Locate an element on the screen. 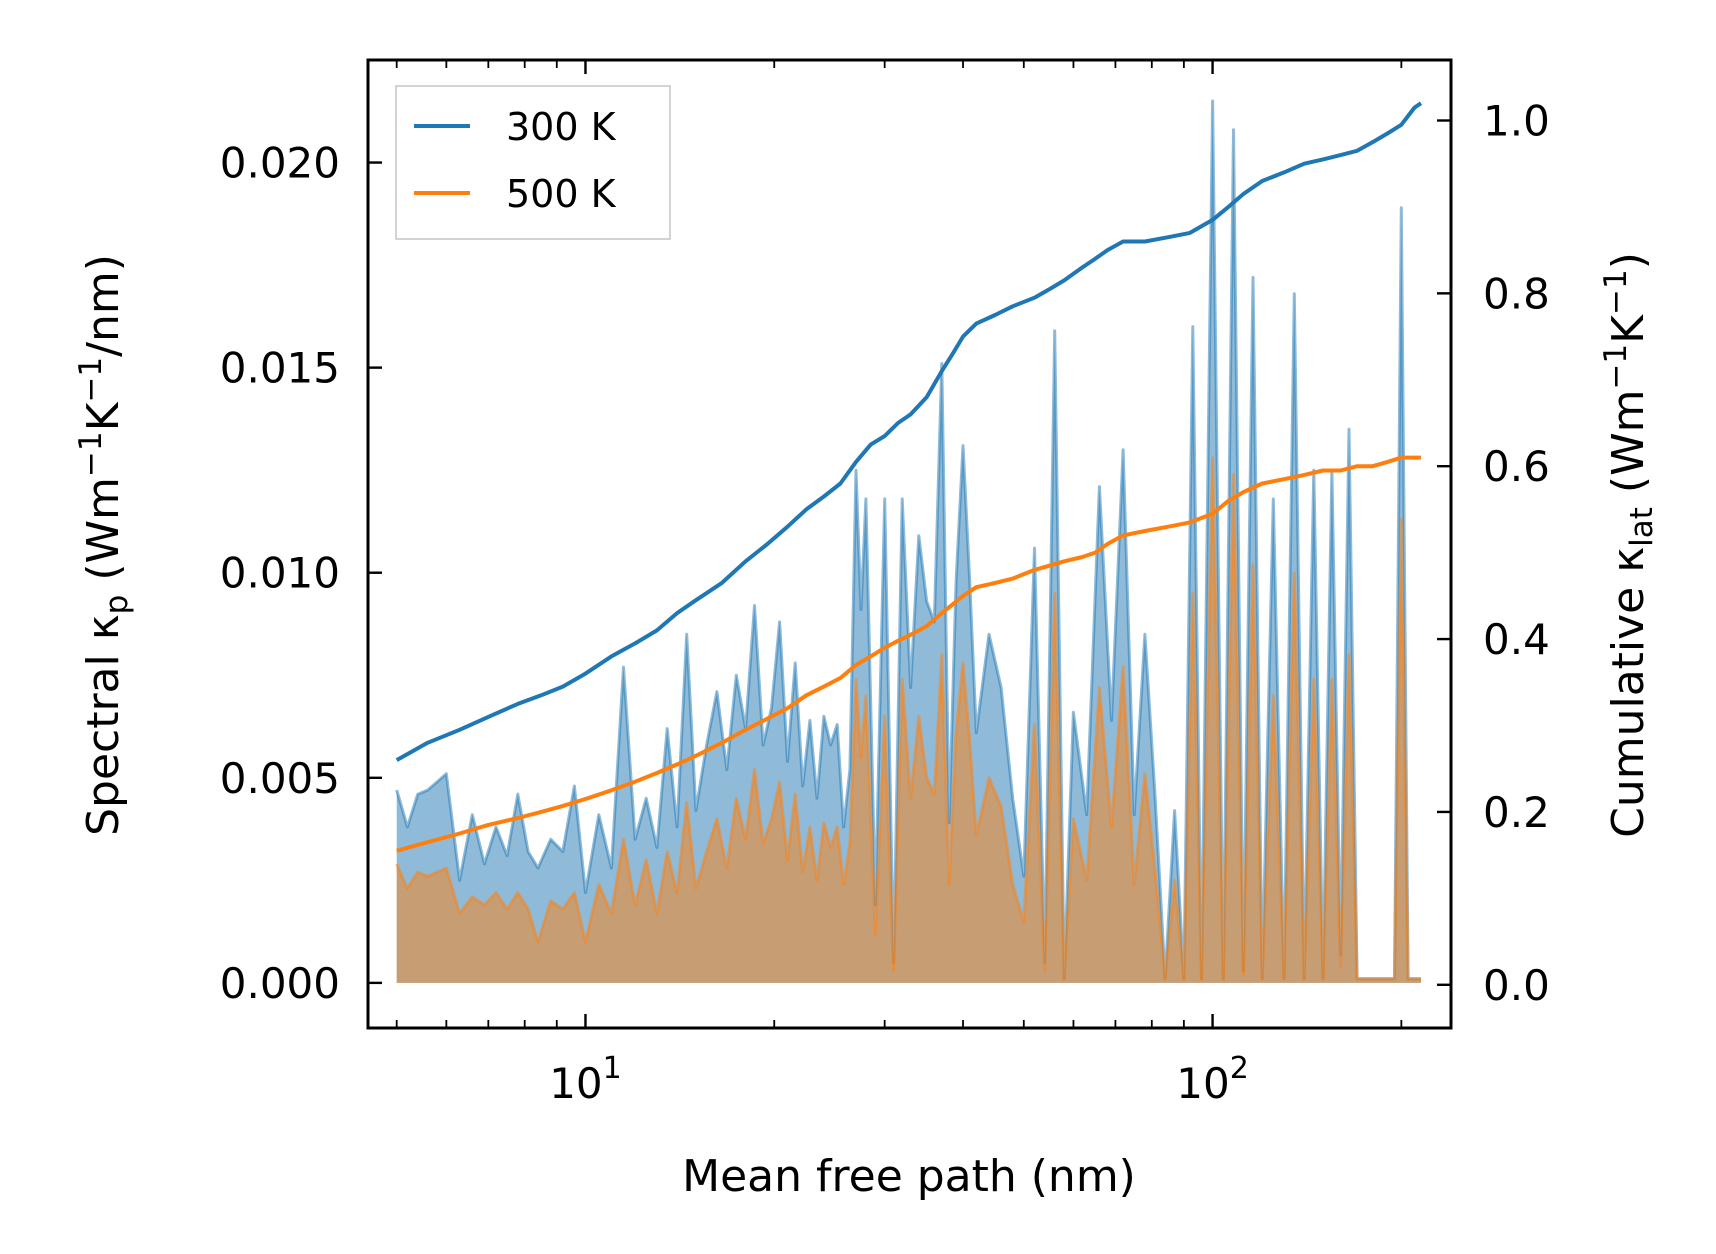  y-left-unit-open: (Wm is located at coordinates (103, 536).